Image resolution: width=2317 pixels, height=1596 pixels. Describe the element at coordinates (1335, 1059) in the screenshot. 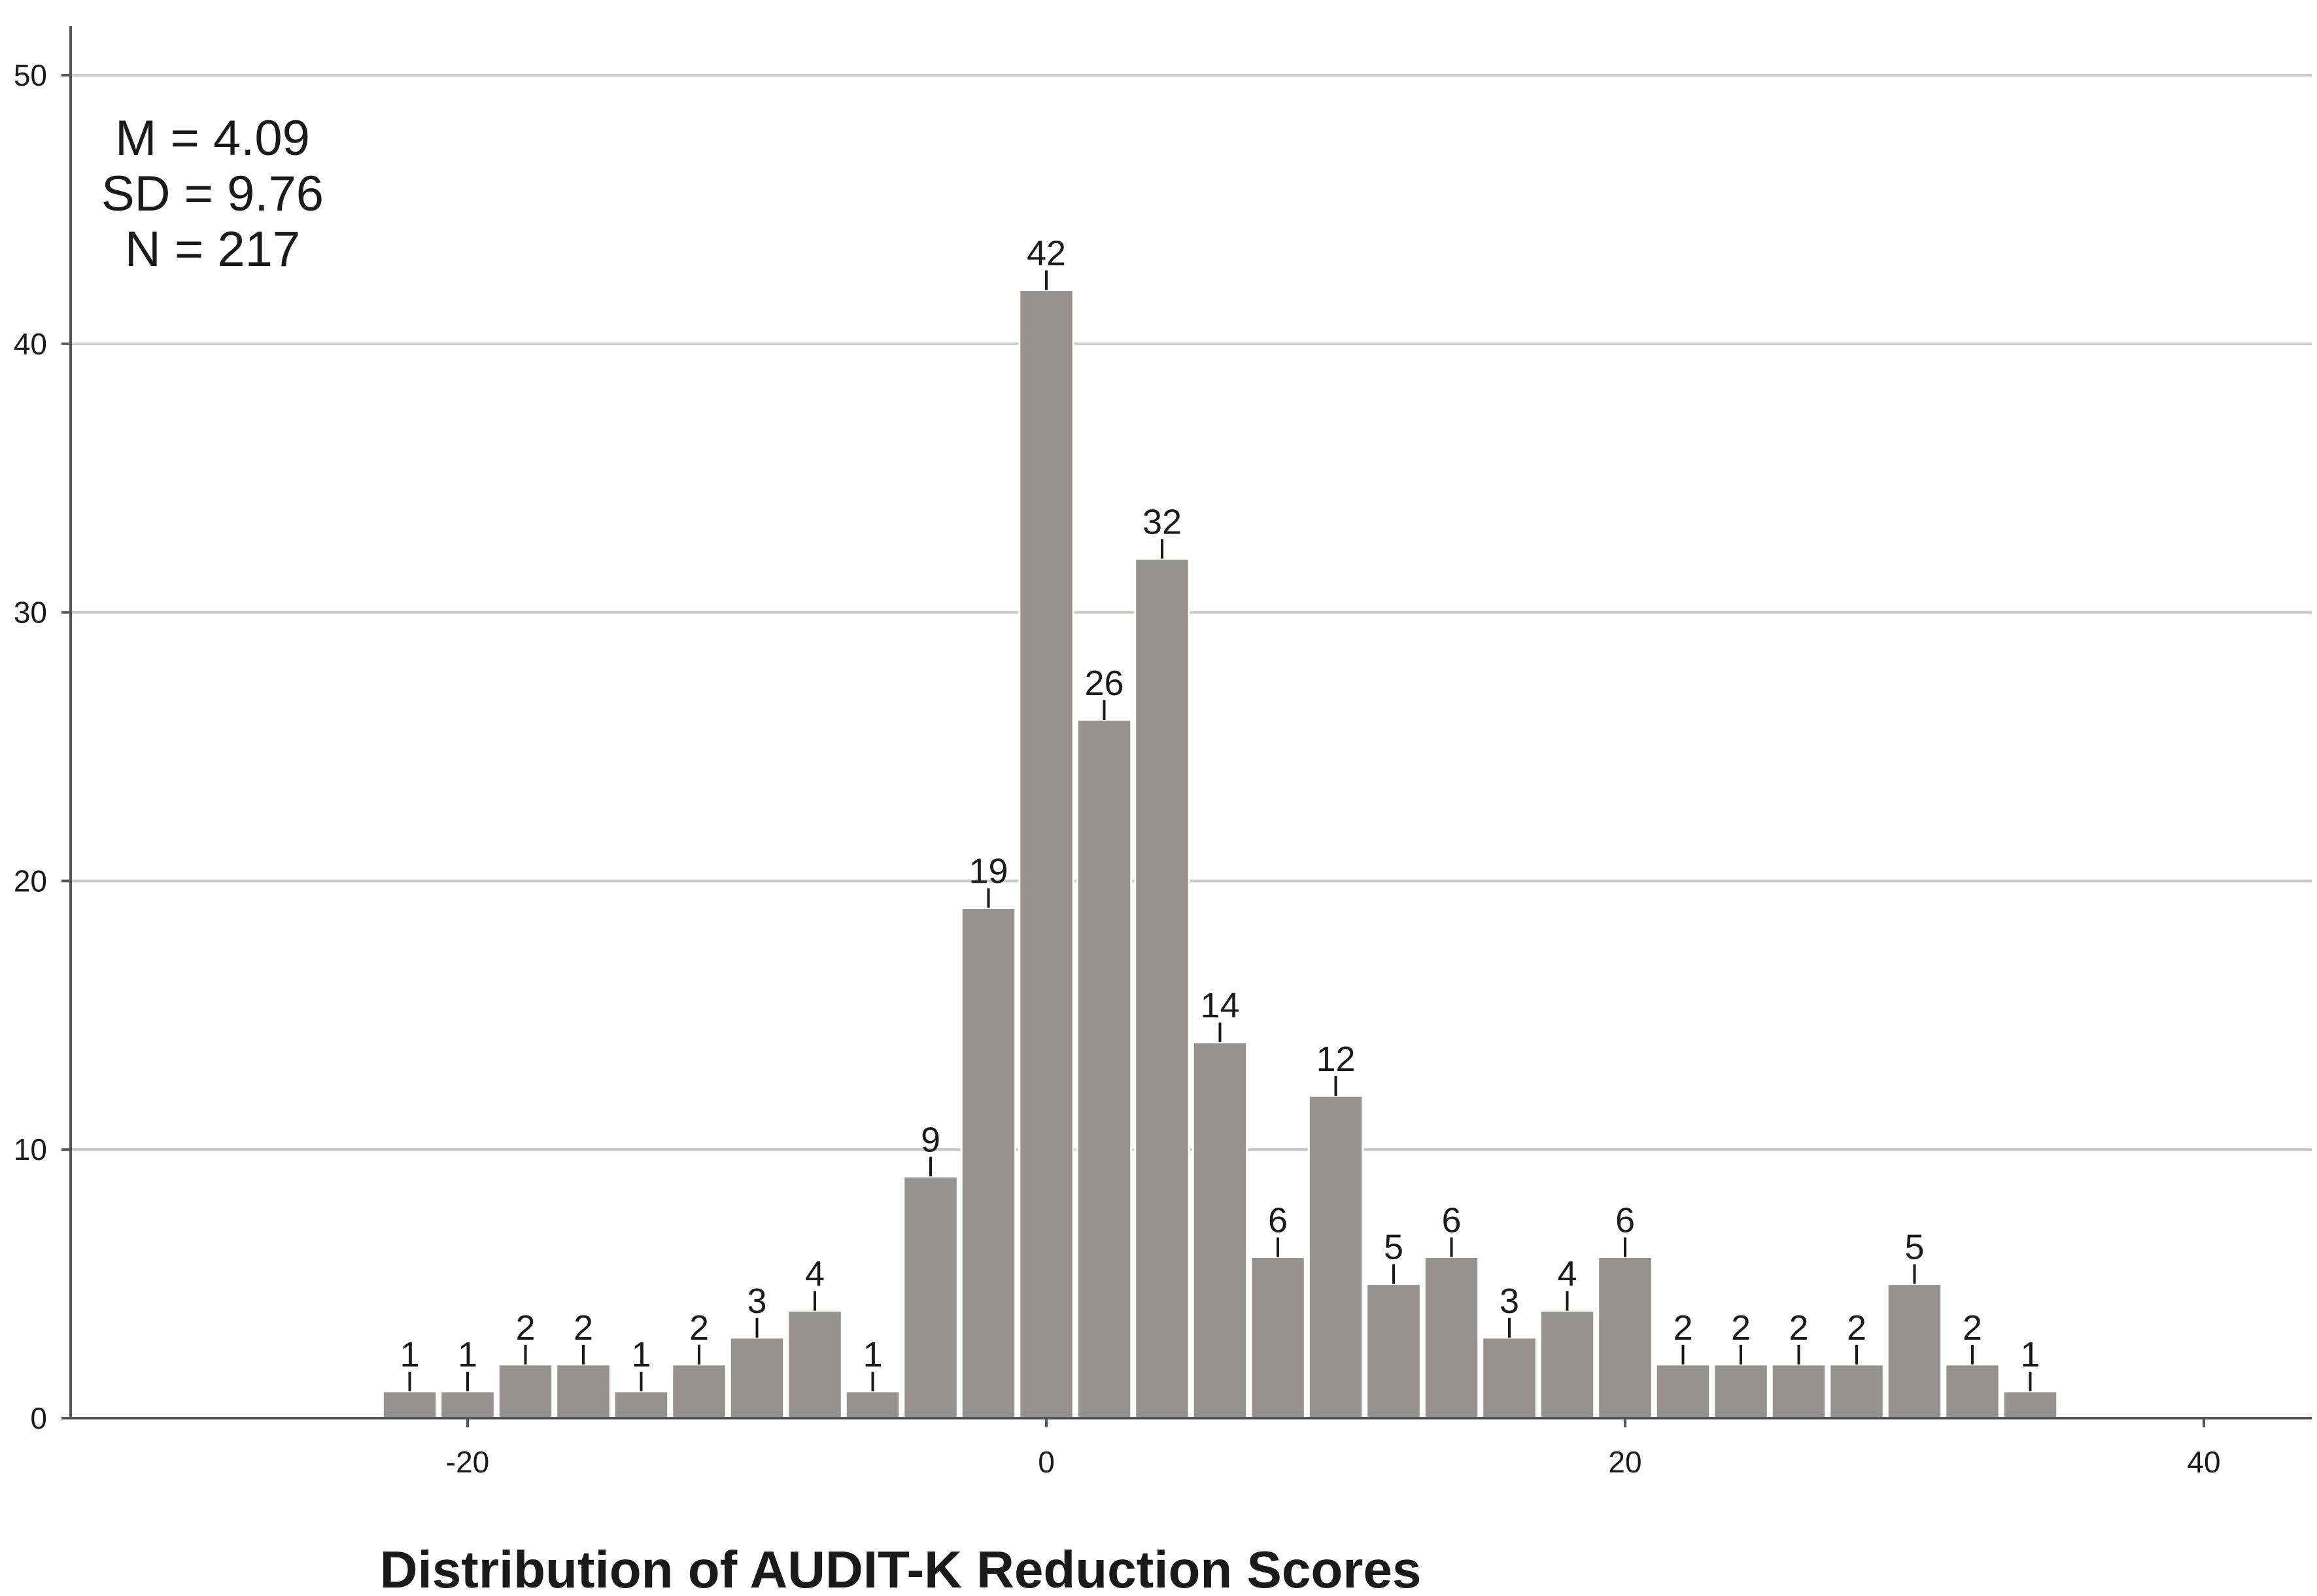

I see `bar-label-16: 12` at that location.